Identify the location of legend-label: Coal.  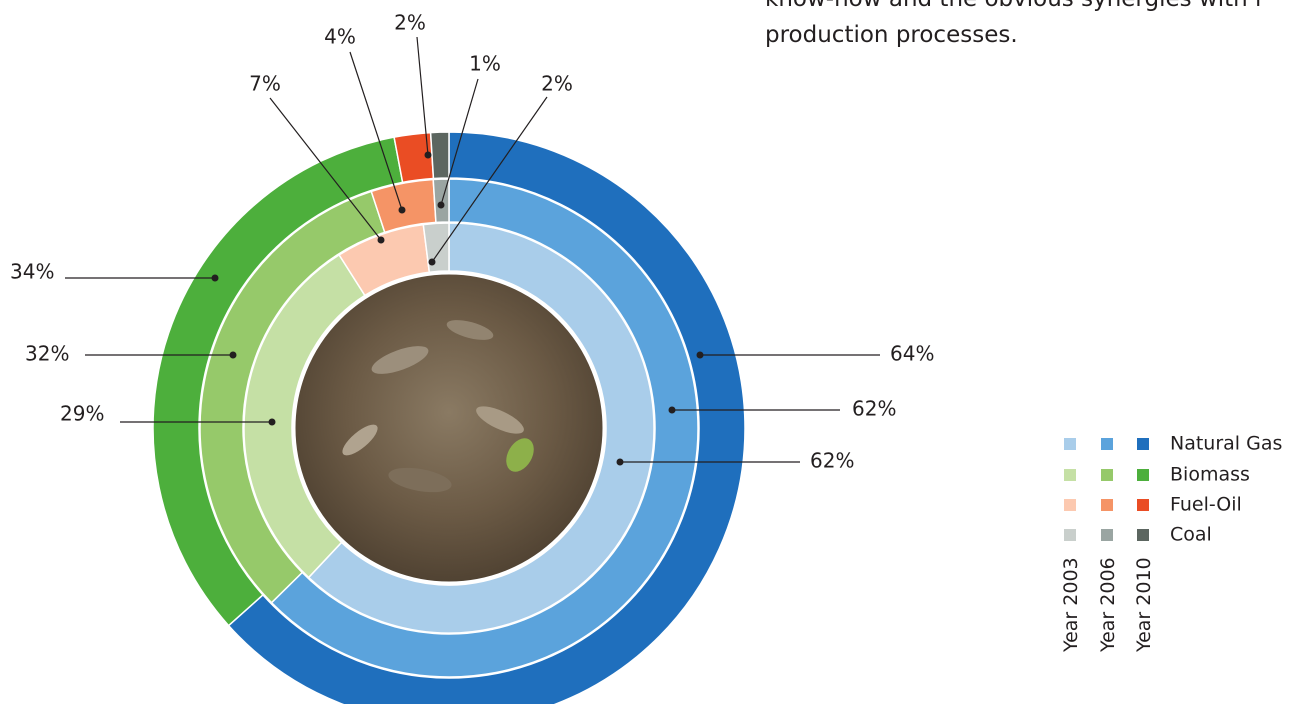
(1191, 535).